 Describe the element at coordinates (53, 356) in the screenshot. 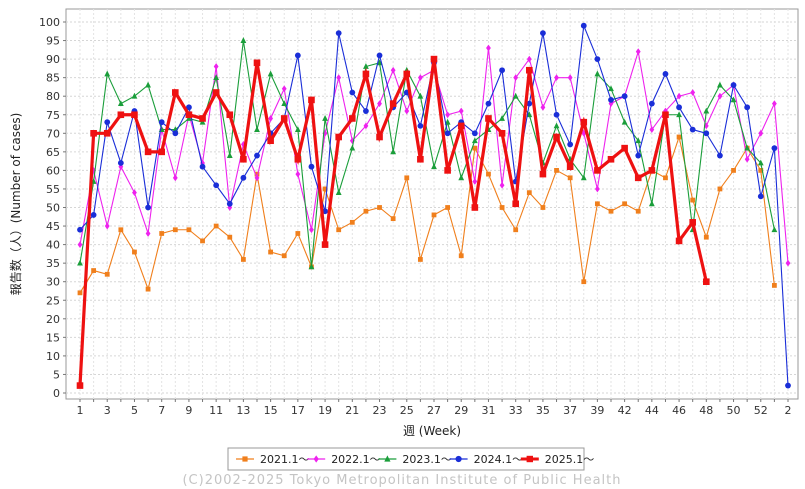

I see `y-tick-label: 10` at that location.